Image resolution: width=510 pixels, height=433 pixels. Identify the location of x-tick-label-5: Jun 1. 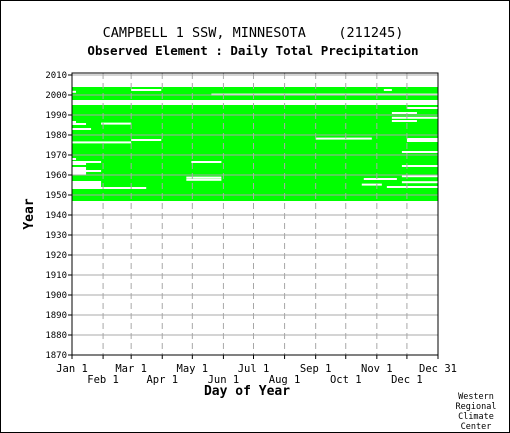
(224, 380).